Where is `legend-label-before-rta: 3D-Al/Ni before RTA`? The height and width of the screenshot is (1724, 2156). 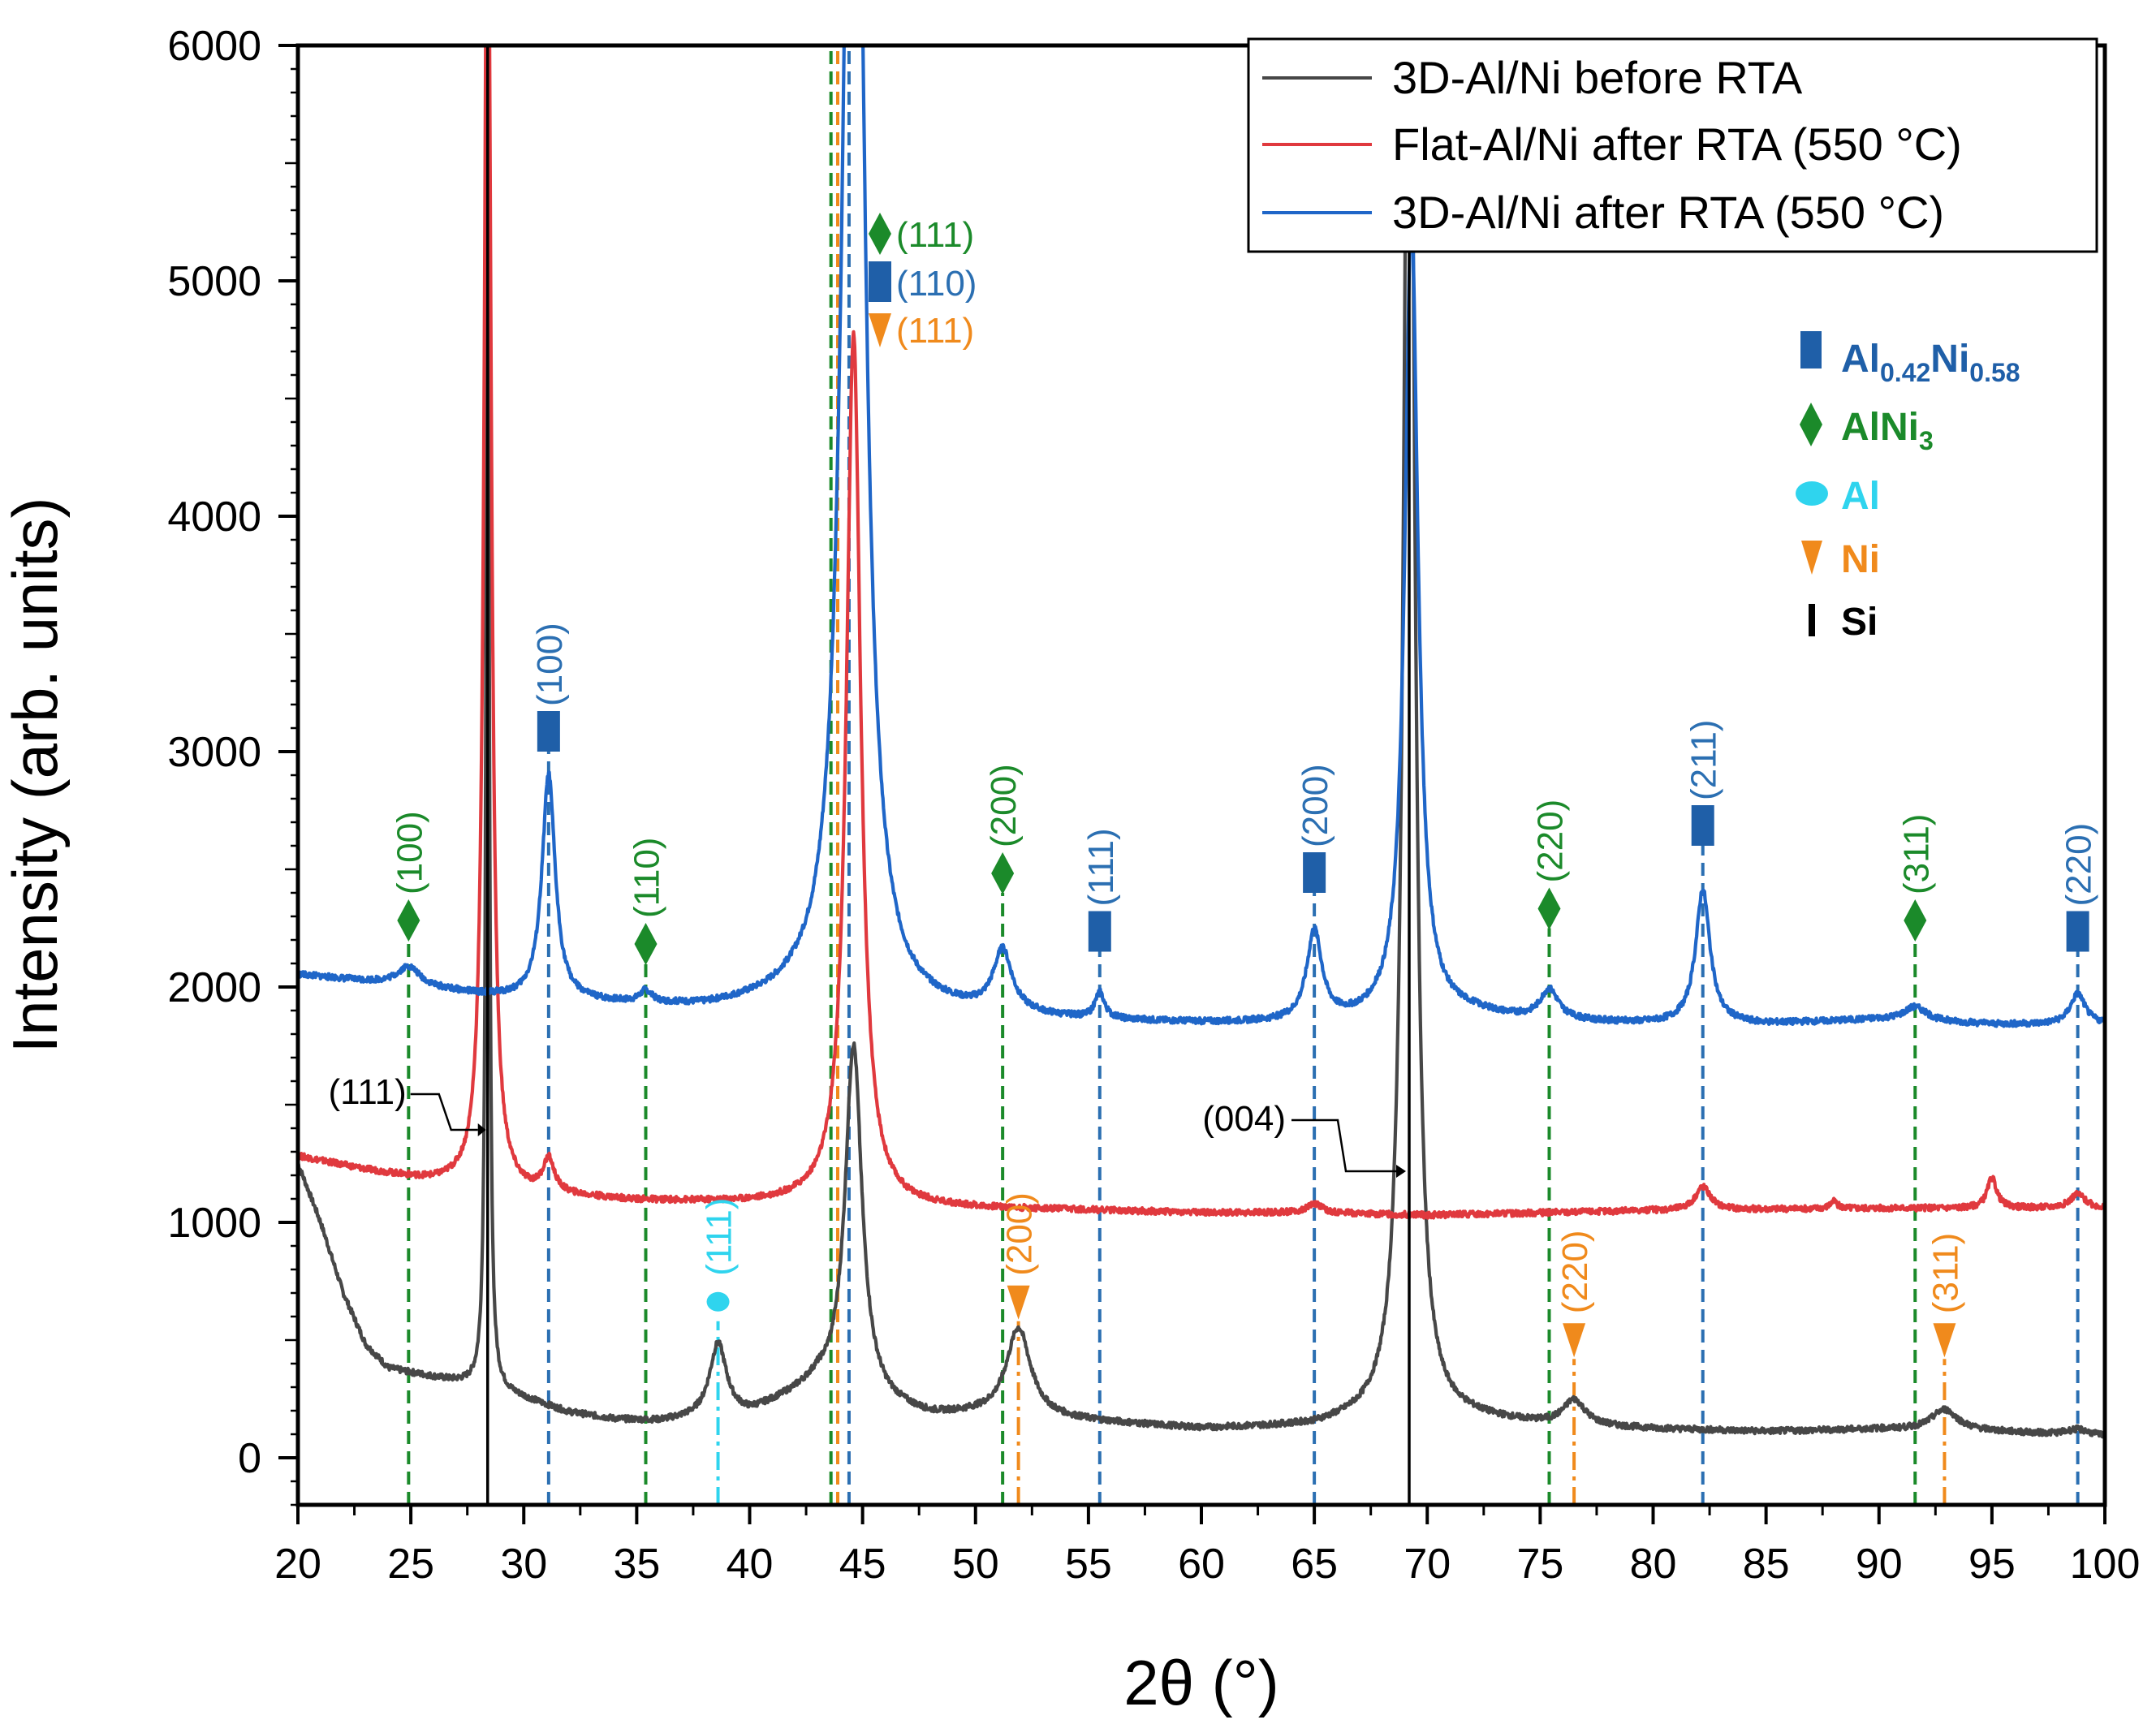
legend-label-before-rta: 3D-Al/Ni before RTA is located at coordinates (1597, 77).